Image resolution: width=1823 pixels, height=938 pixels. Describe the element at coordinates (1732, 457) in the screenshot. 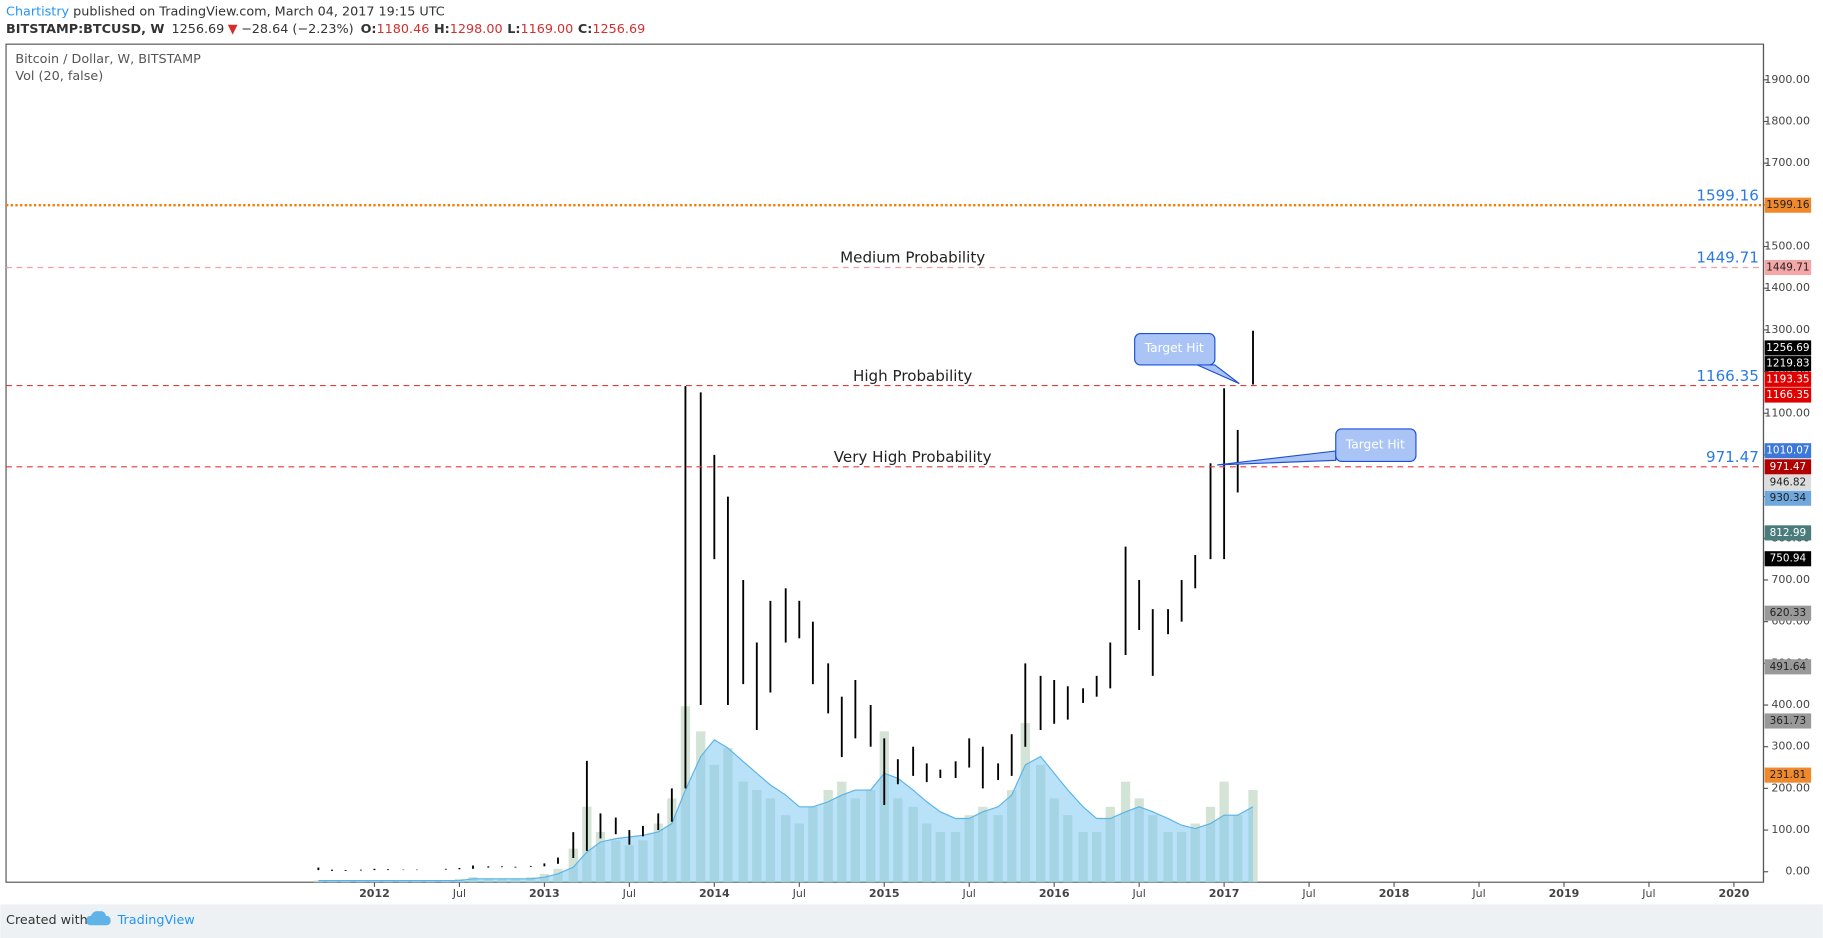

I see `level-value: 971.47` at that location.